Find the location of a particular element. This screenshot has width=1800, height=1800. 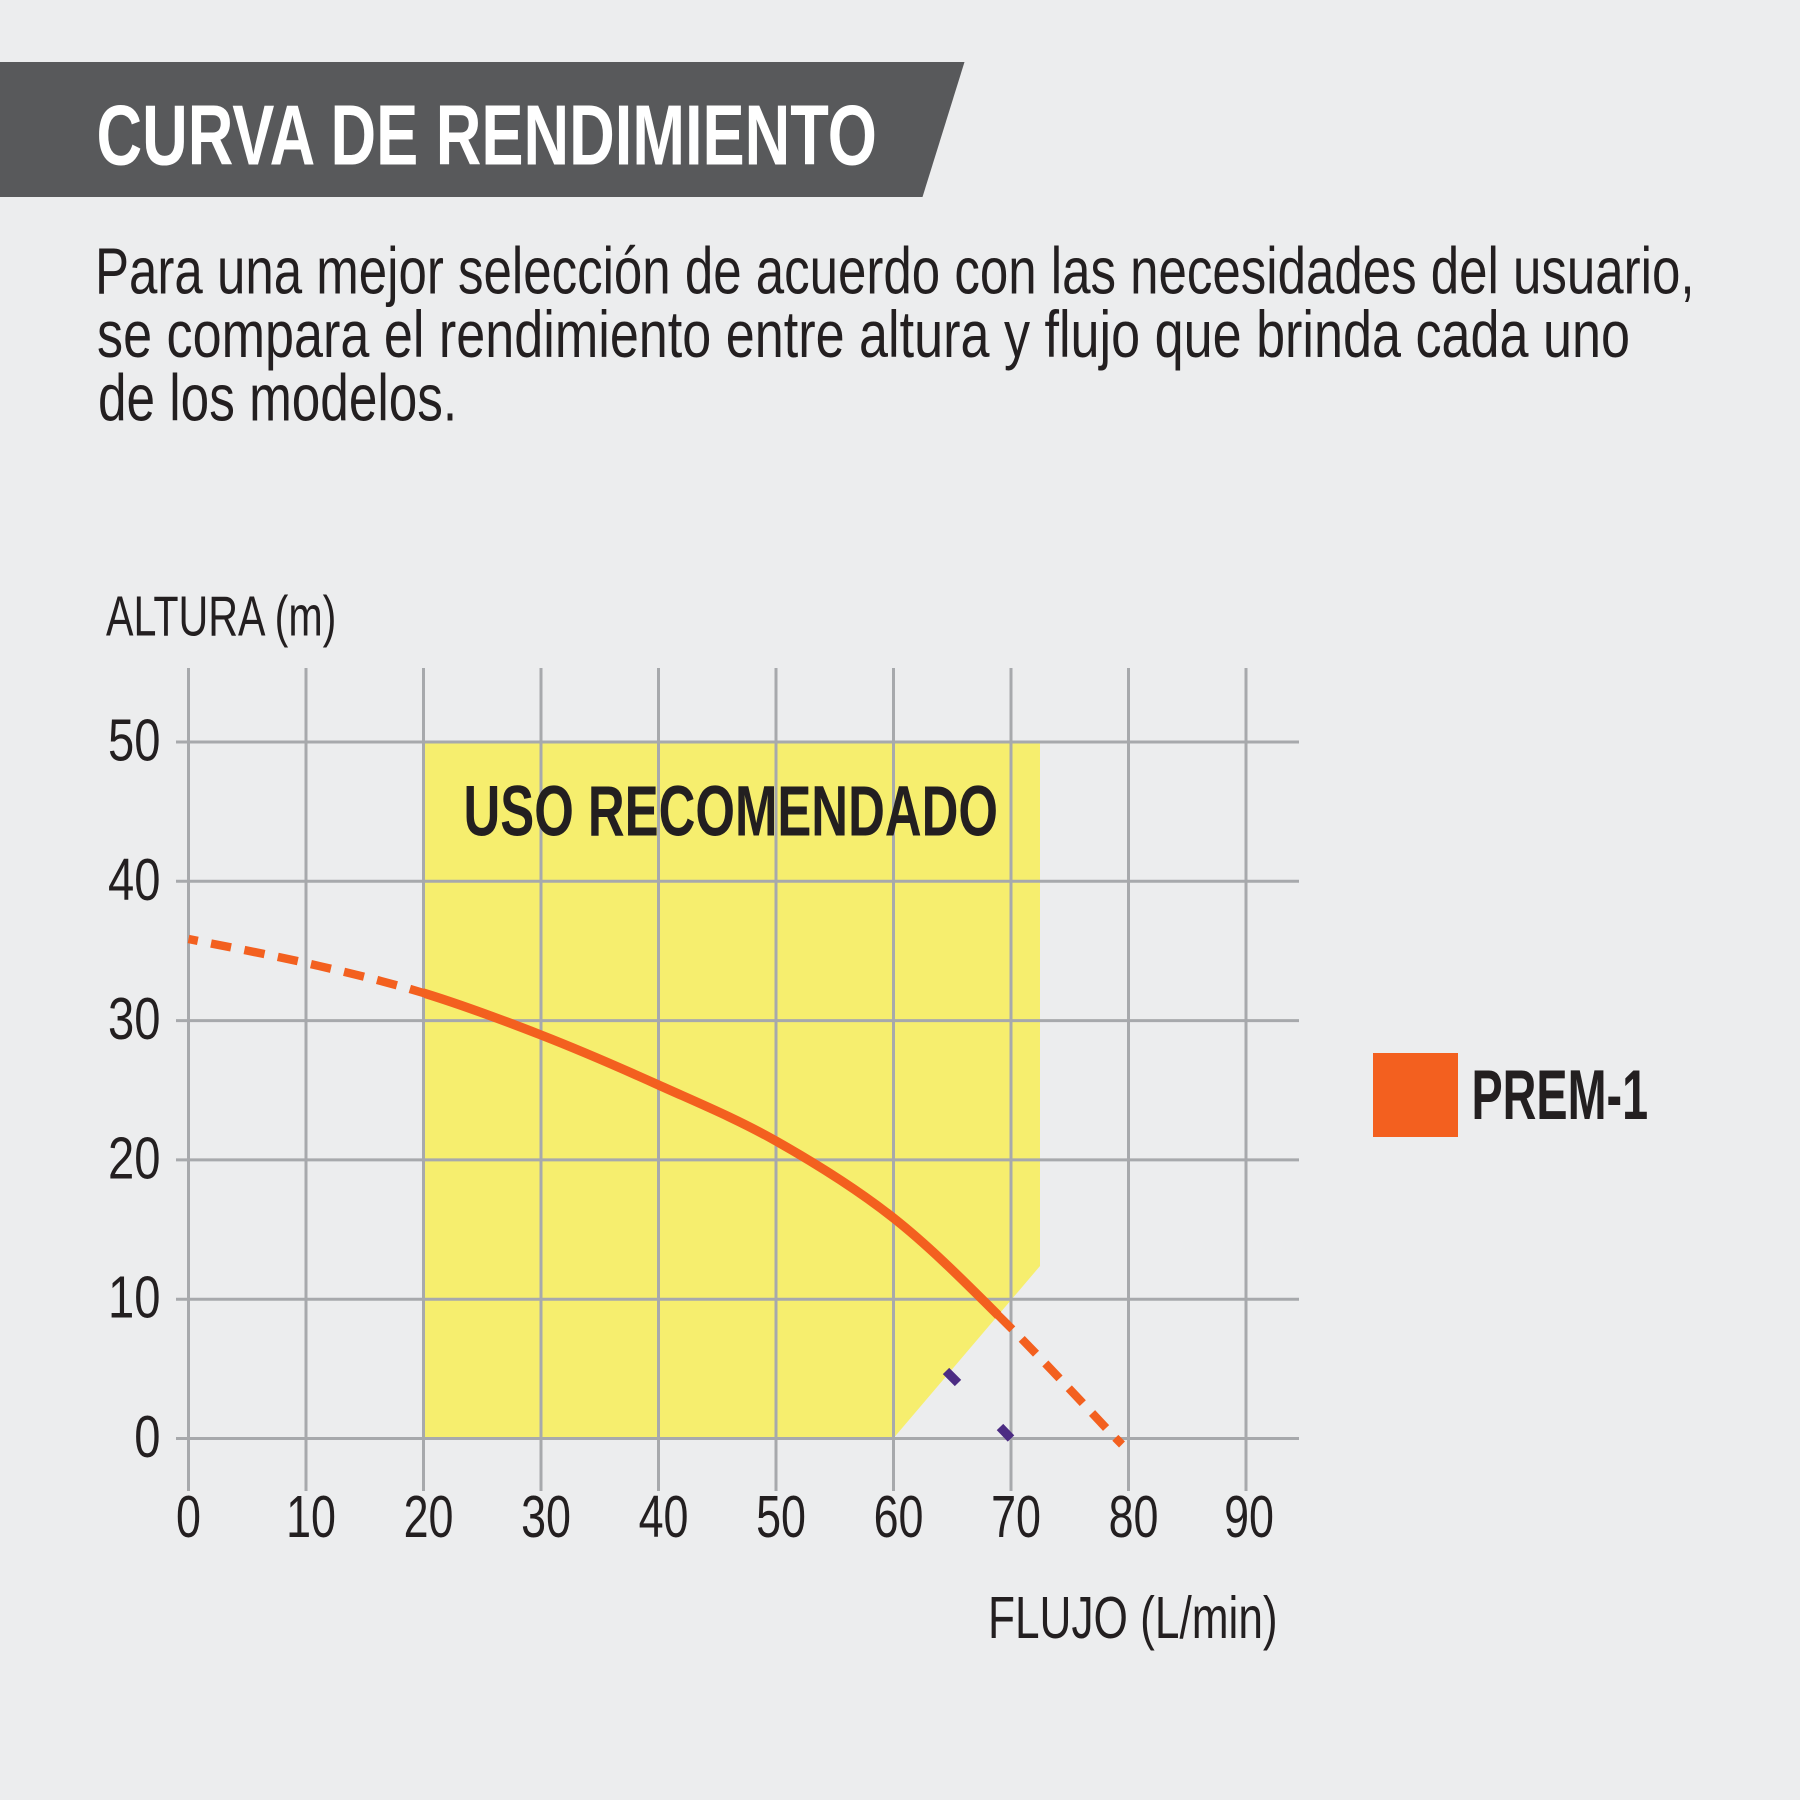

svg-text: 70 is located at coordinates (1016, 1517).